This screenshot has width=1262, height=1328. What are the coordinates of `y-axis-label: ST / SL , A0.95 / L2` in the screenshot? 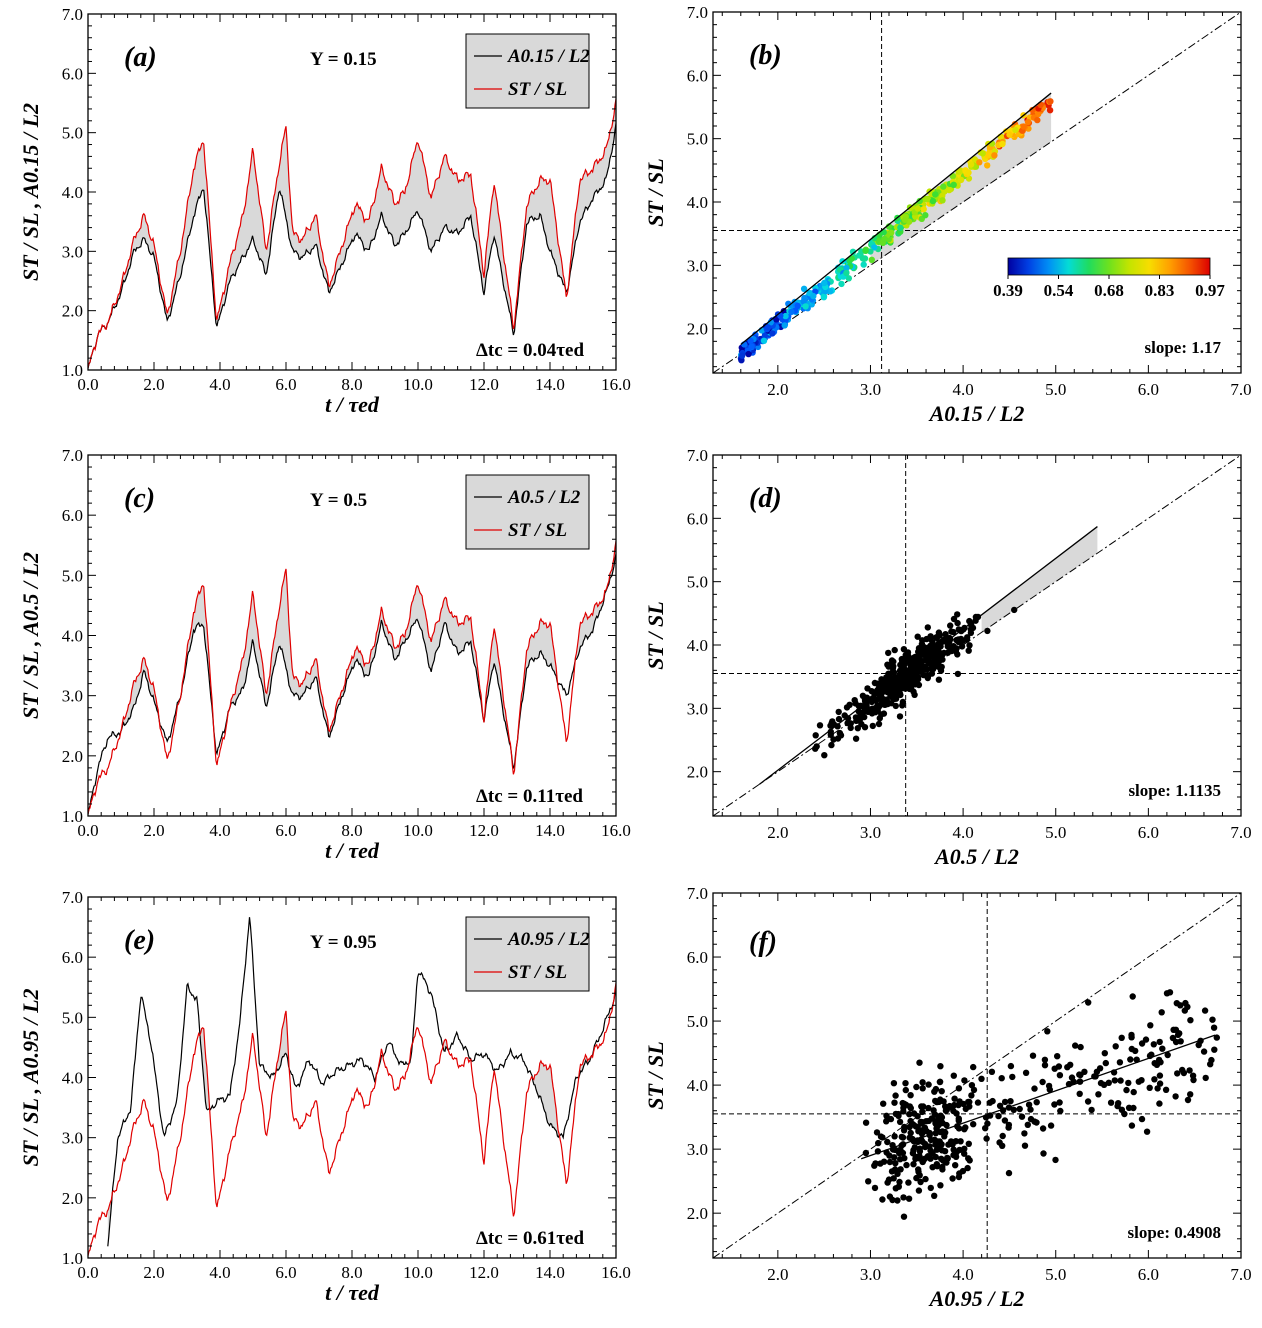 It's located at (30, 1077).